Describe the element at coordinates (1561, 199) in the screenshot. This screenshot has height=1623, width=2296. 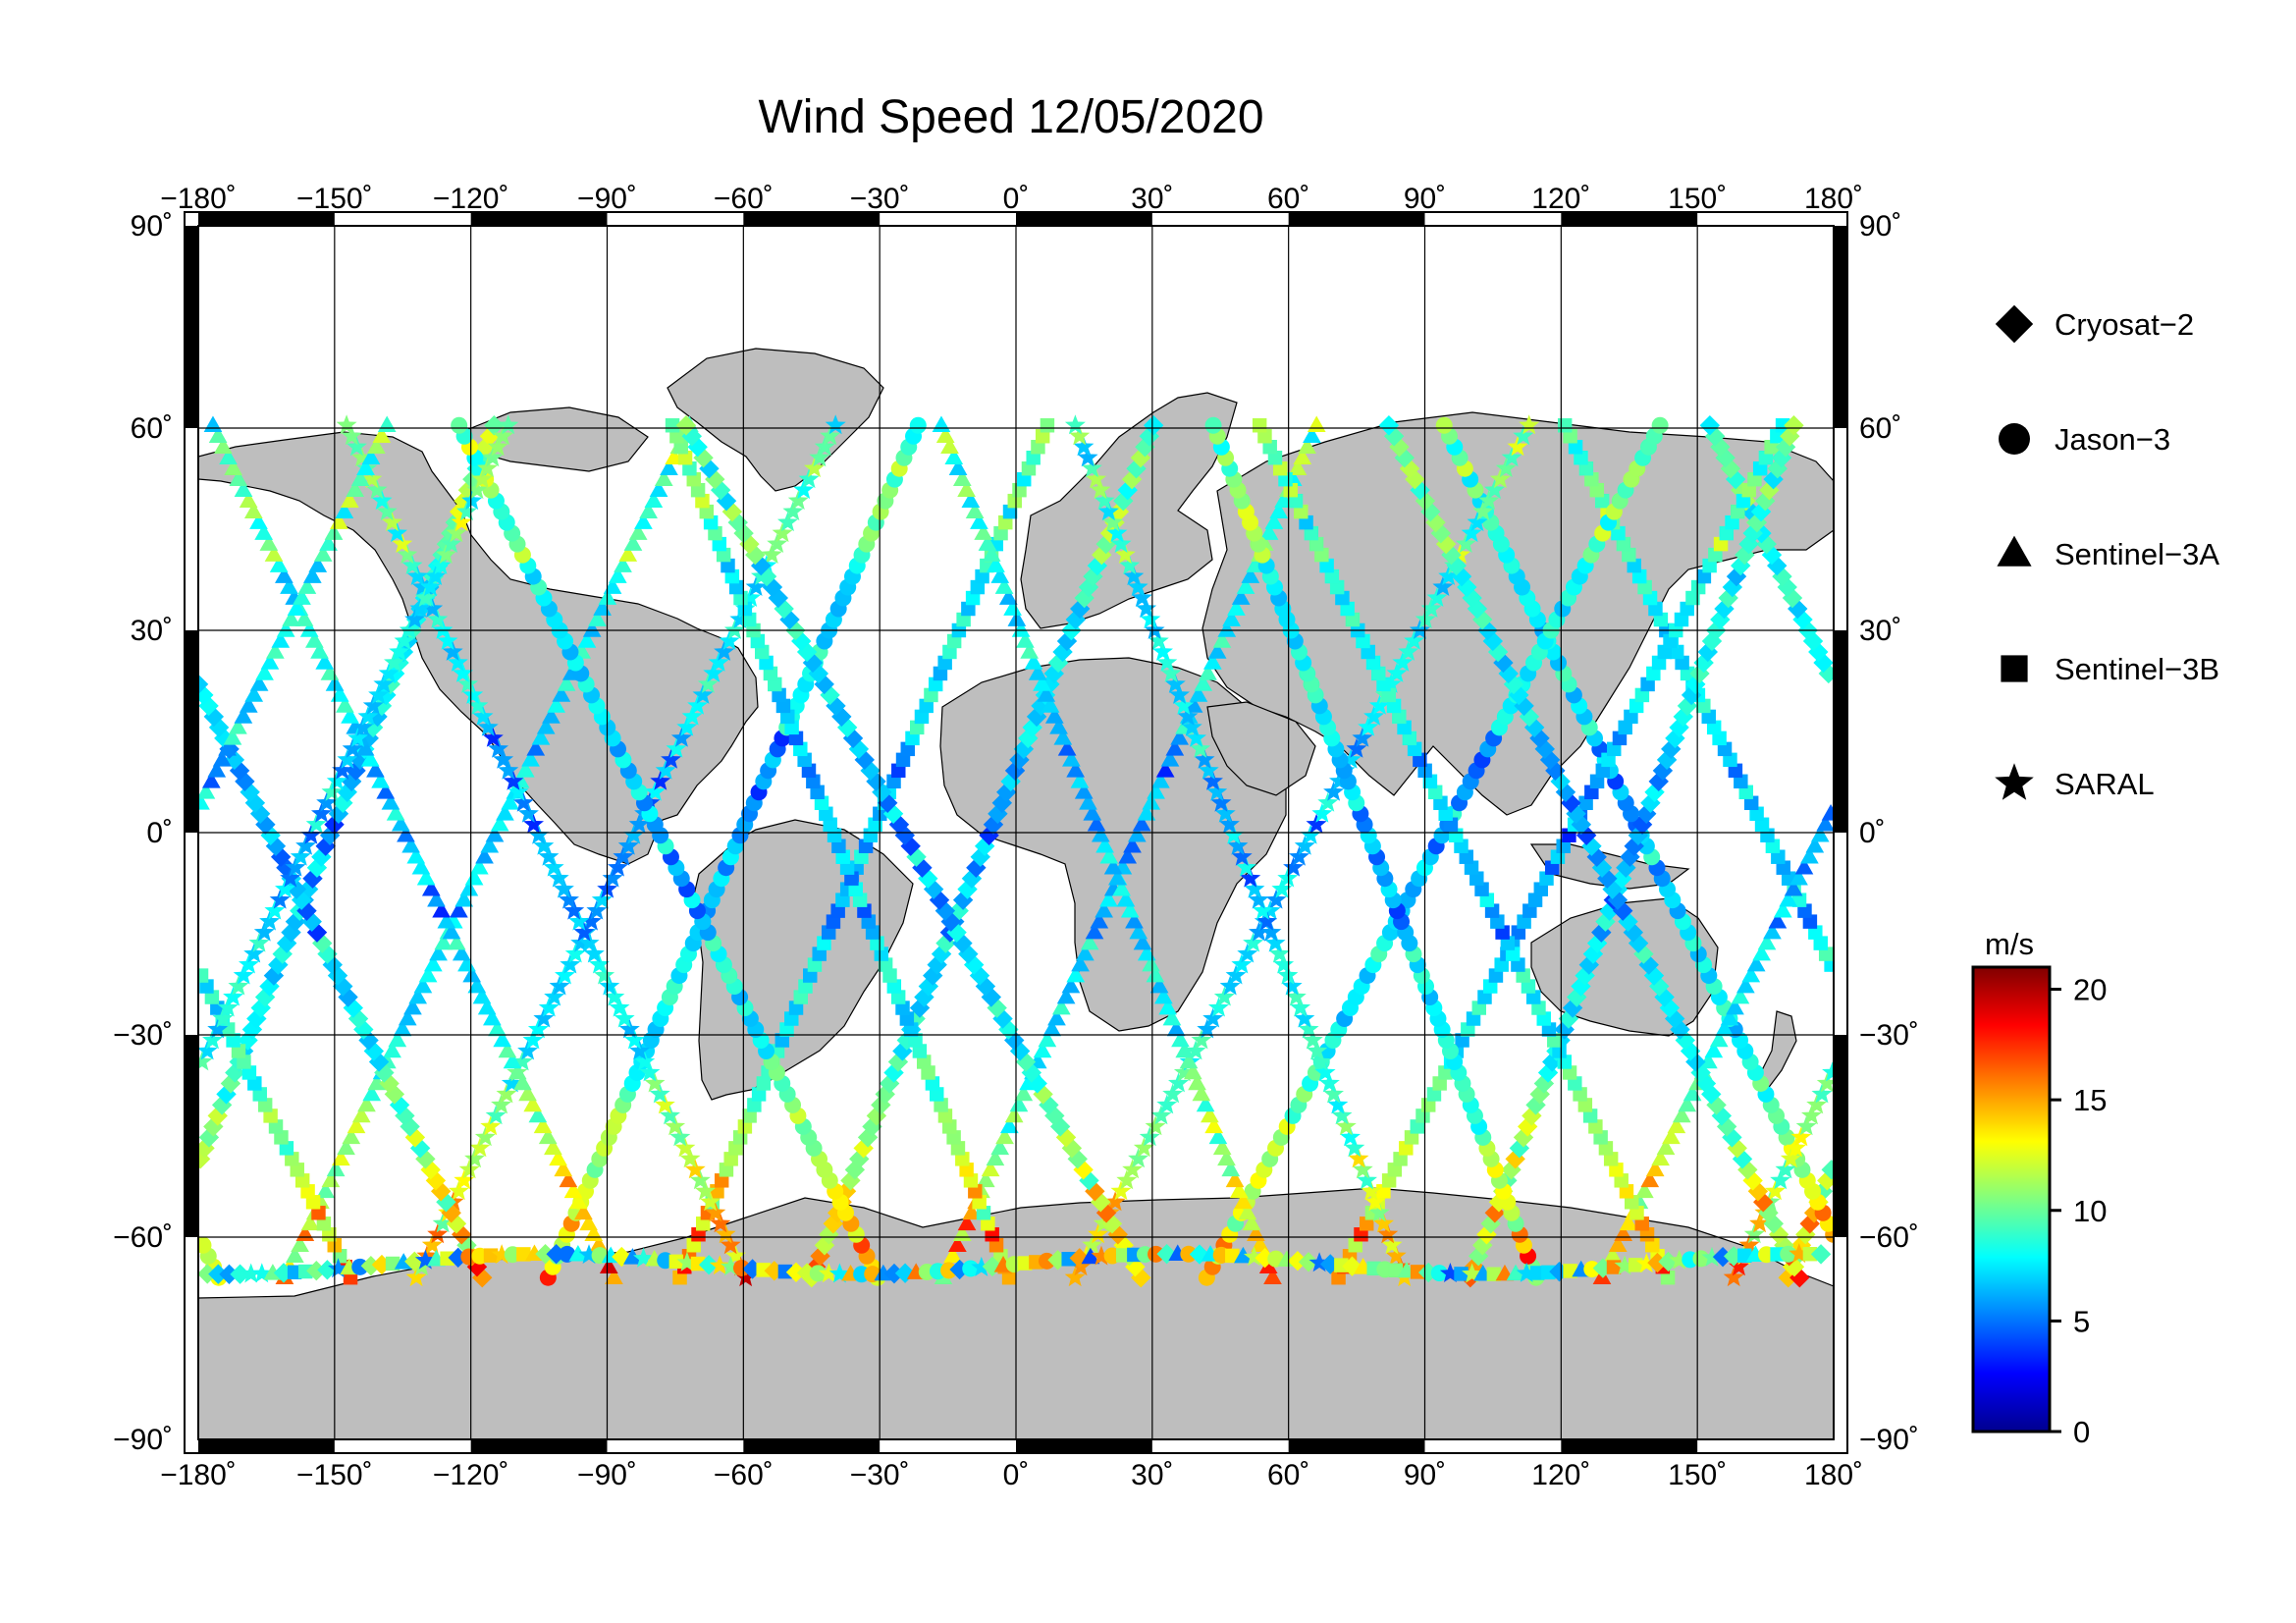
I see `lon-label: 120˚` at that location.